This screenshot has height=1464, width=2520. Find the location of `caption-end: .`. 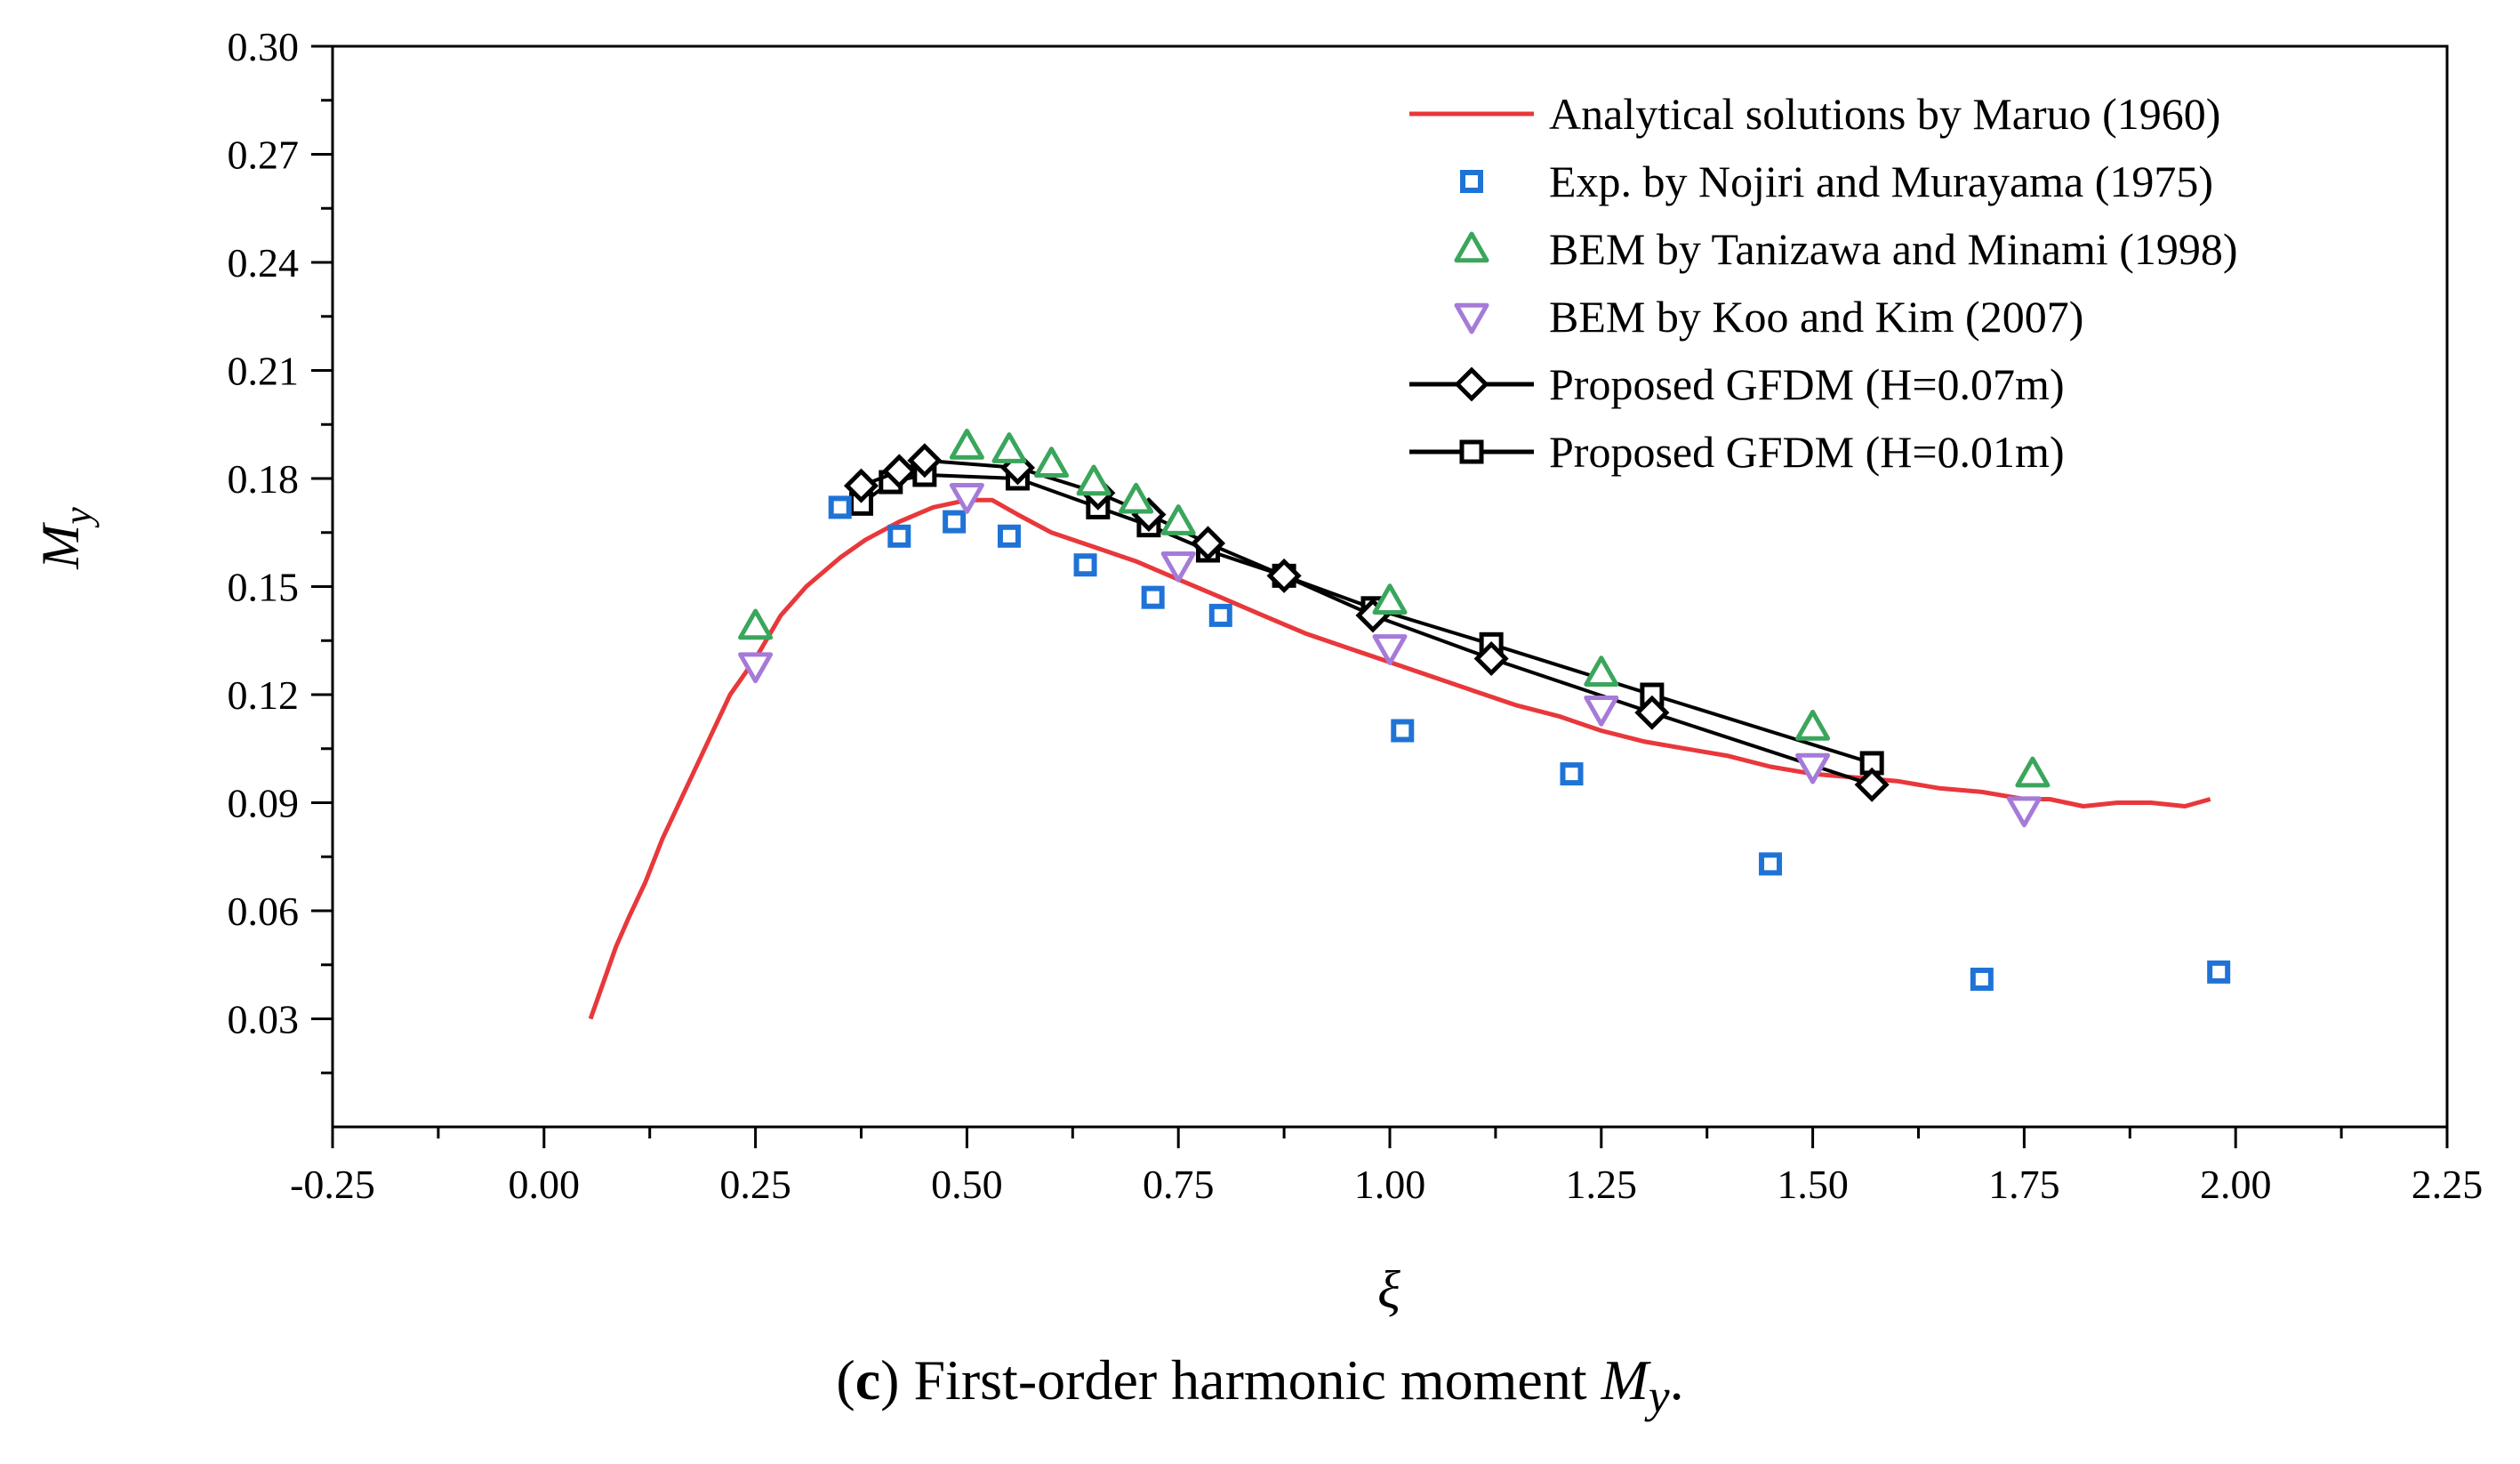

caption-end: . is located at coordinates (1676, 1380).